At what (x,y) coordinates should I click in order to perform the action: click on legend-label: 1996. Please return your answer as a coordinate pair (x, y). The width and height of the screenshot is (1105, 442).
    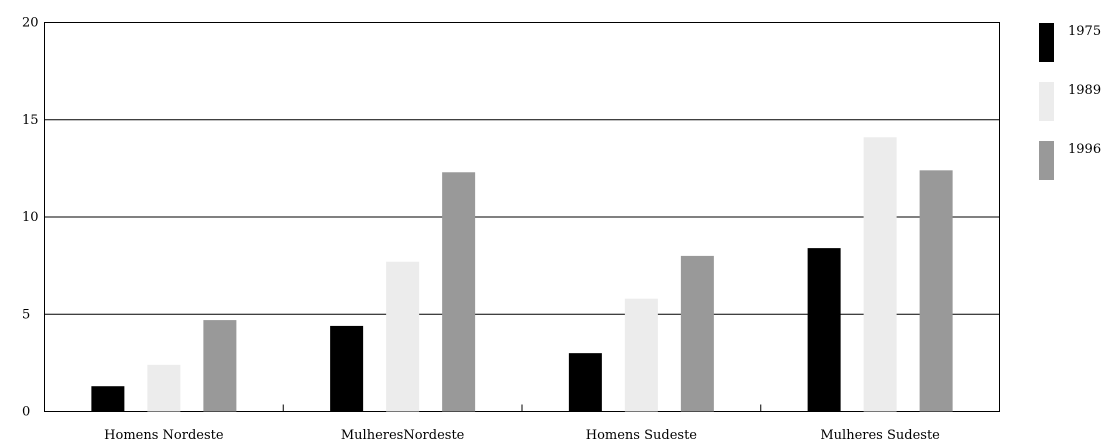
    Looking at the image, I should click on (1084, 149).